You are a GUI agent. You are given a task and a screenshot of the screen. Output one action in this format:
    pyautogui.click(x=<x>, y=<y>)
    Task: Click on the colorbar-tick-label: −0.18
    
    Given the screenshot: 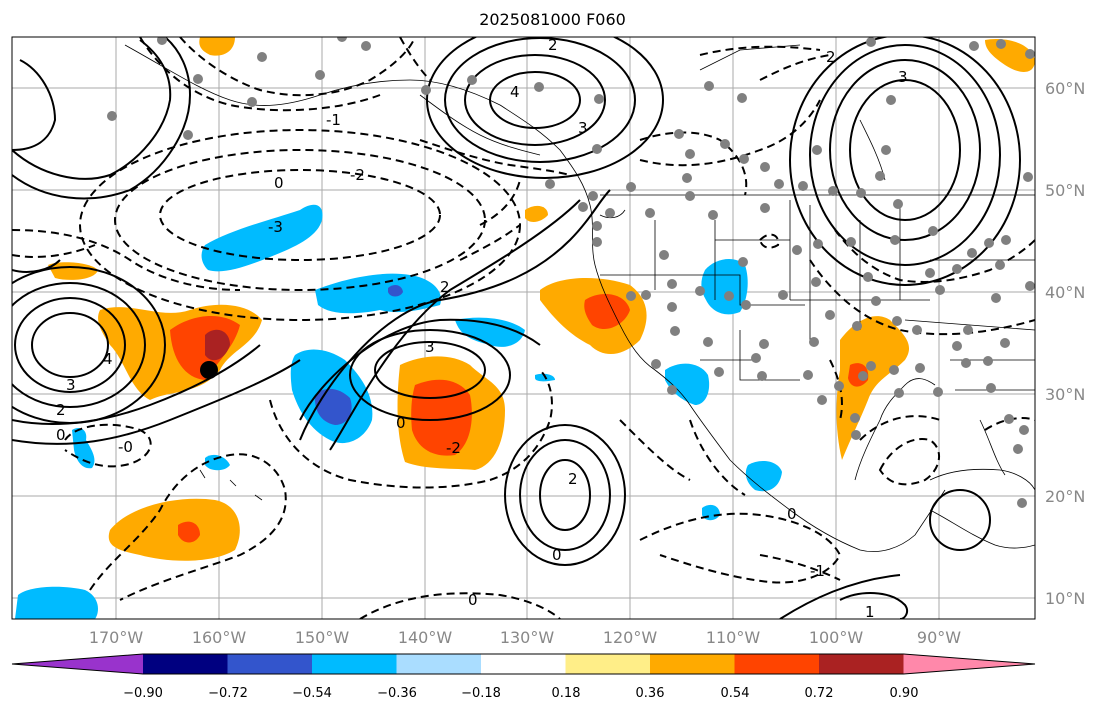 What is the action you would take?
    pyautogui.click(x=481, y=693)
    